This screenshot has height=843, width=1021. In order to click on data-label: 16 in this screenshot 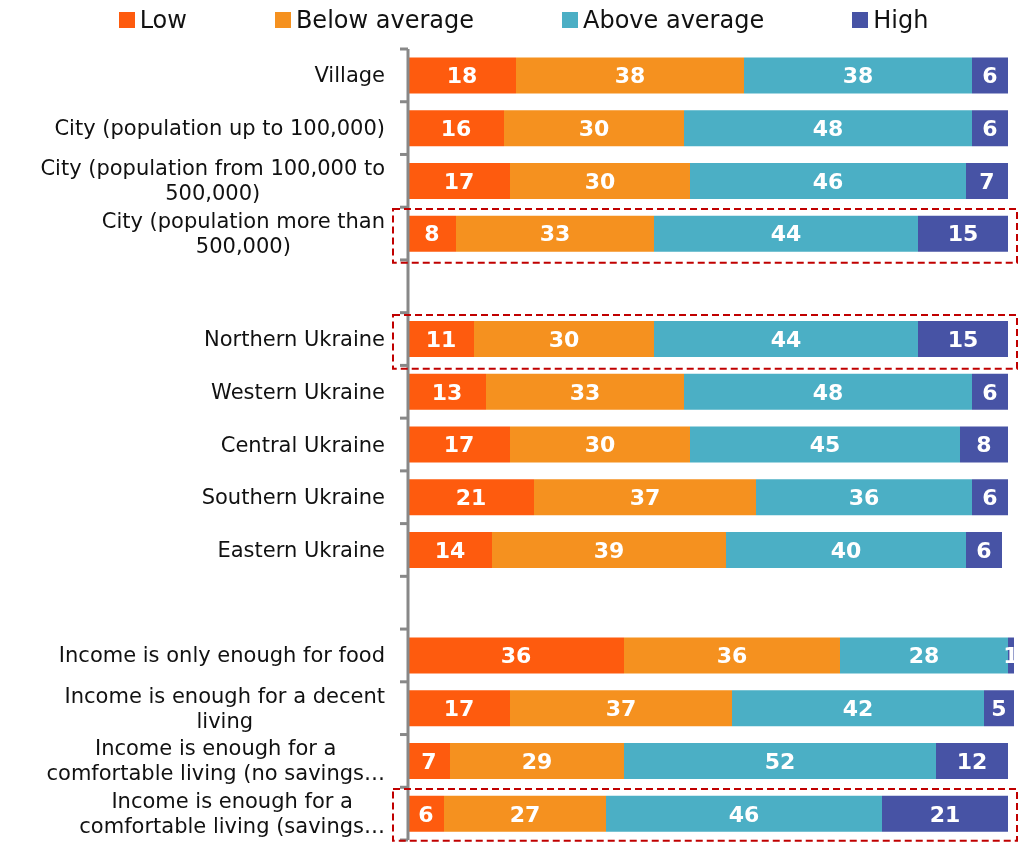, I will do `click(456, 128)`.